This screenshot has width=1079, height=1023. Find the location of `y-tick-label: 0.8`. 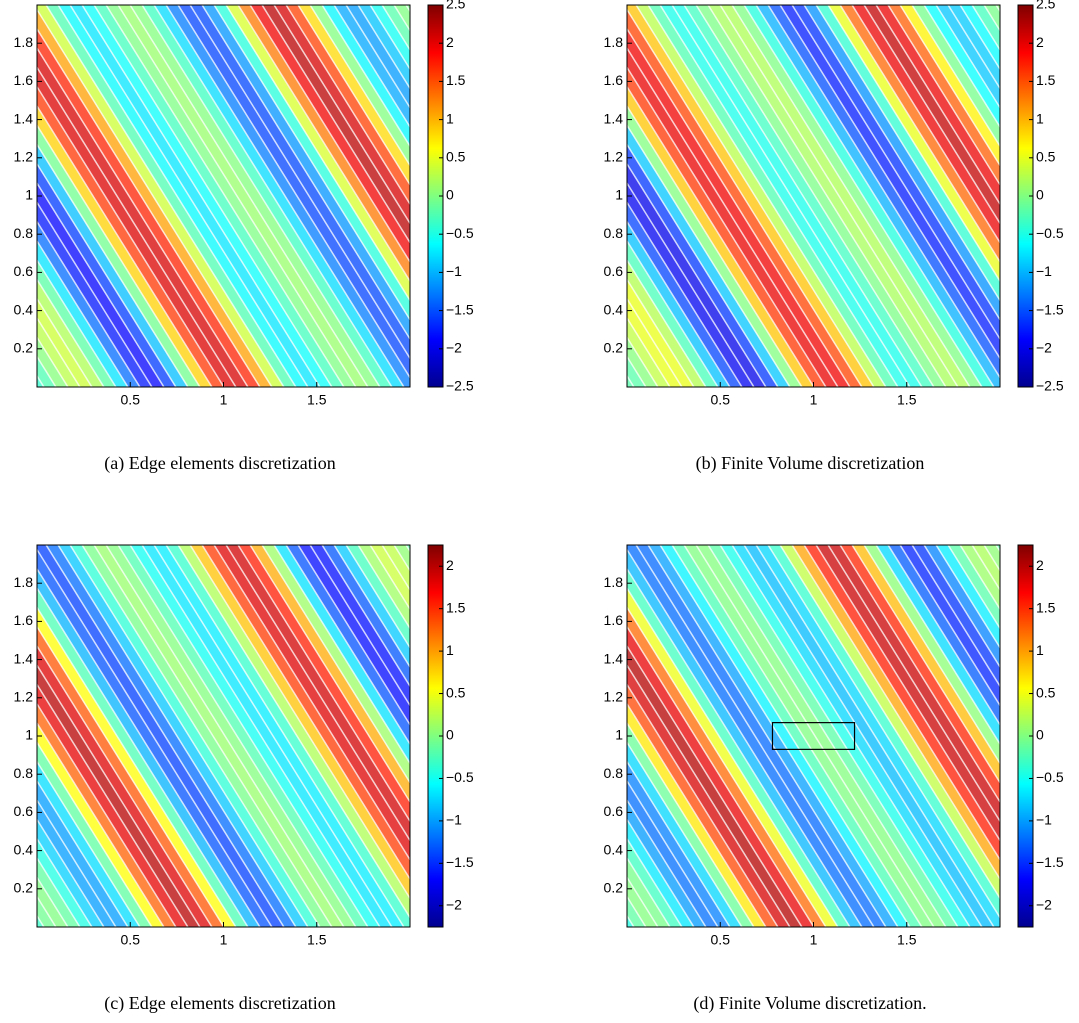

y-tick-label: 0.8 is located at coordinates (24, 773).